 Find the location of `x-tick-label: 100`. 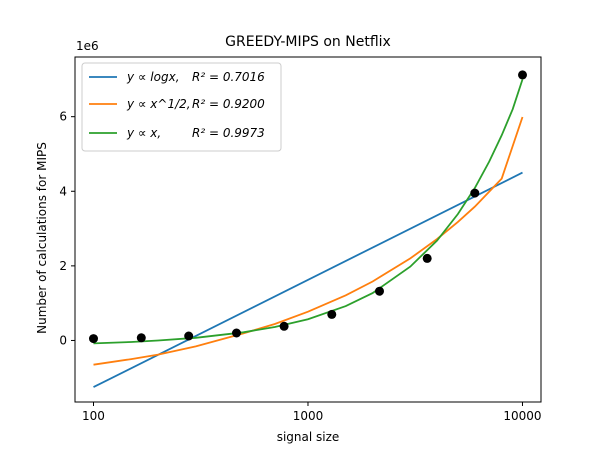

x-tick-label: 100 is located at coordinates (93, 416).